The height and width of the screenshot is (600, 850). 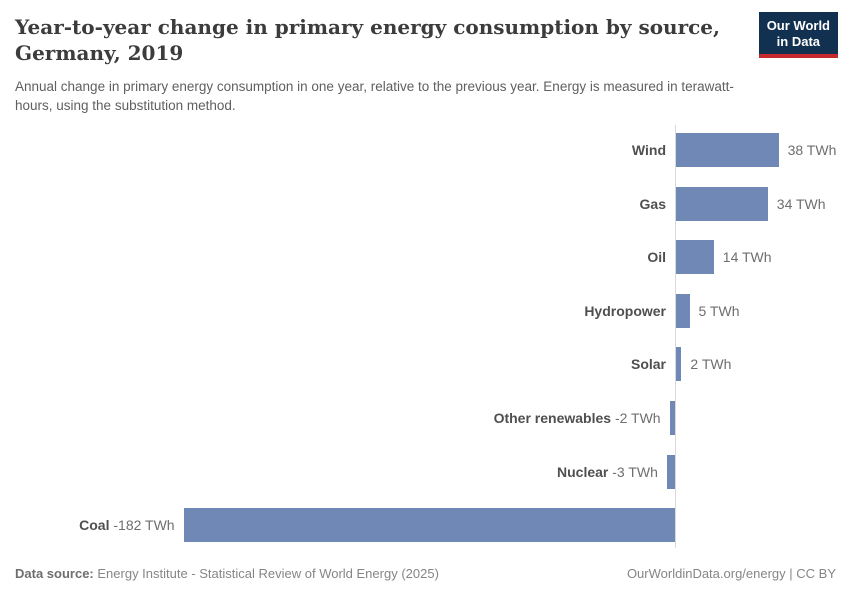 What do you see at coordinates (670, 471) in the screenshot?
I see `bar-nuclear` at bounding box center [670, 471].